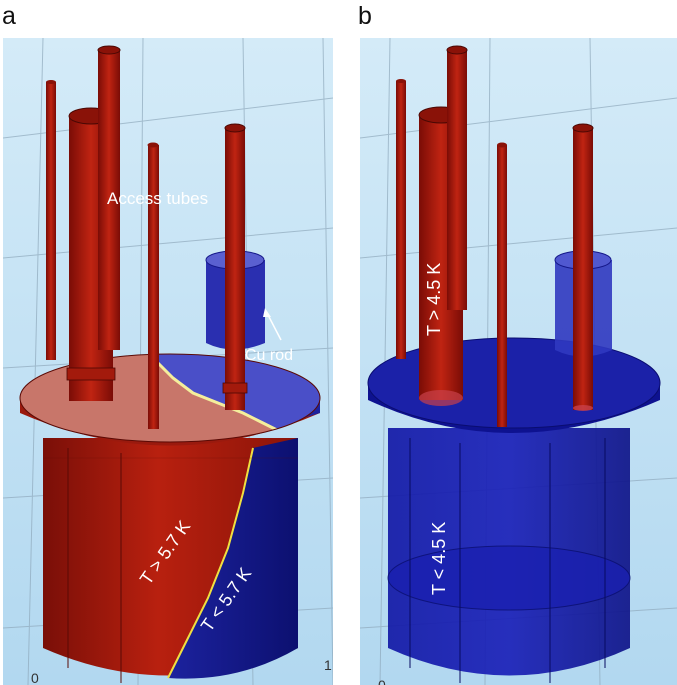  Describe the element at coordinates (157, 198) in the screenshot. I see `access-tubes-label: Access tubes` at that location.